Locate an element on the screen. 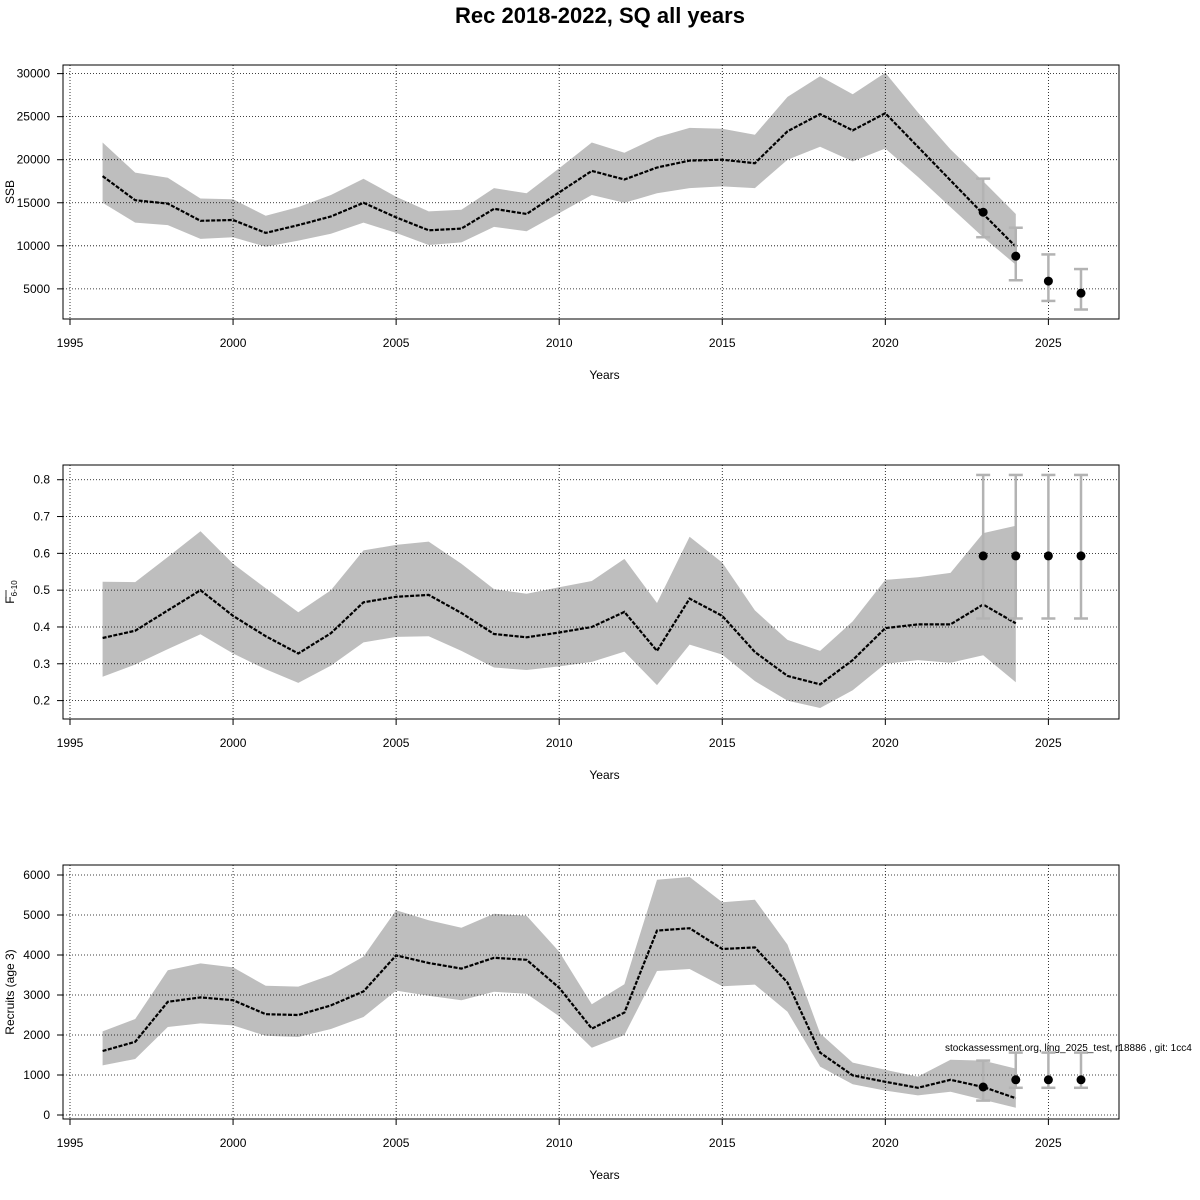  ssb-y-tick-label: 15000 is located at coordinates (34, 203).